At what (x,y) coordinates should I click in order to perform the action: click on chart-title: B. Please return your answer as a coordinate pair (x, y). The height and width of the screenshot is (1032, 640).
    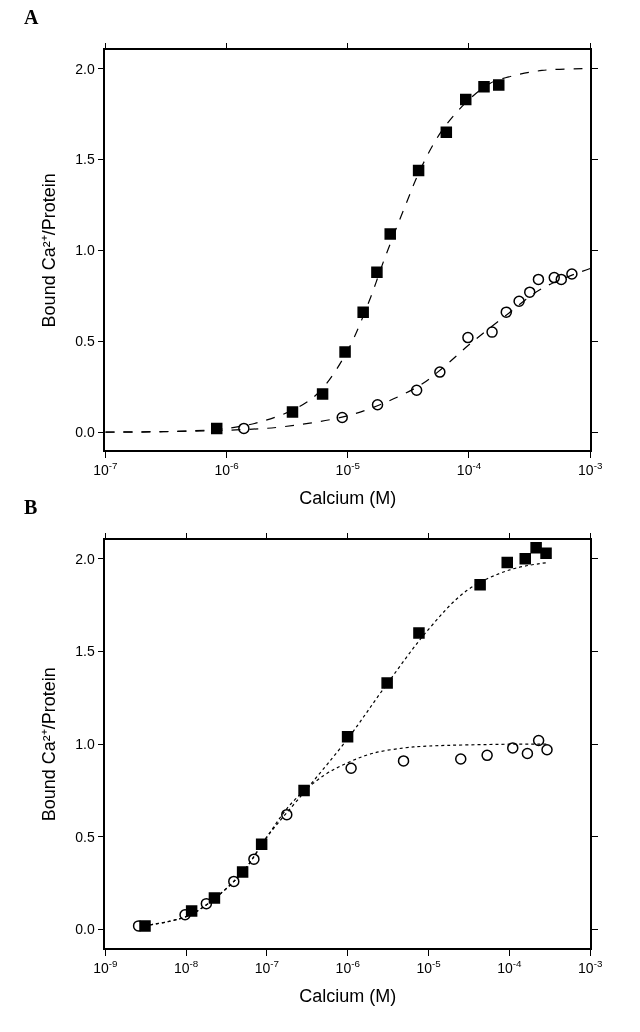
    Looking at the image, I should click on (31, 507).